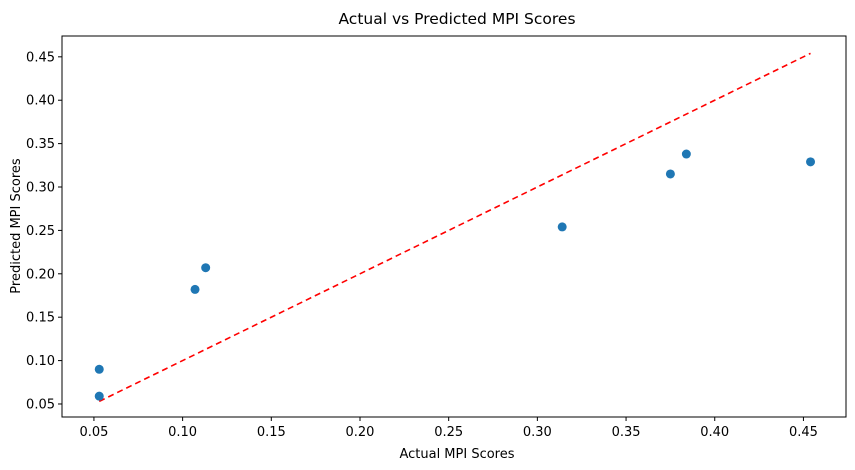 Image resolution: width=855 pixels, height=470 pixels. I want to click on x-tick-label: 0.35, so click(626, 432).